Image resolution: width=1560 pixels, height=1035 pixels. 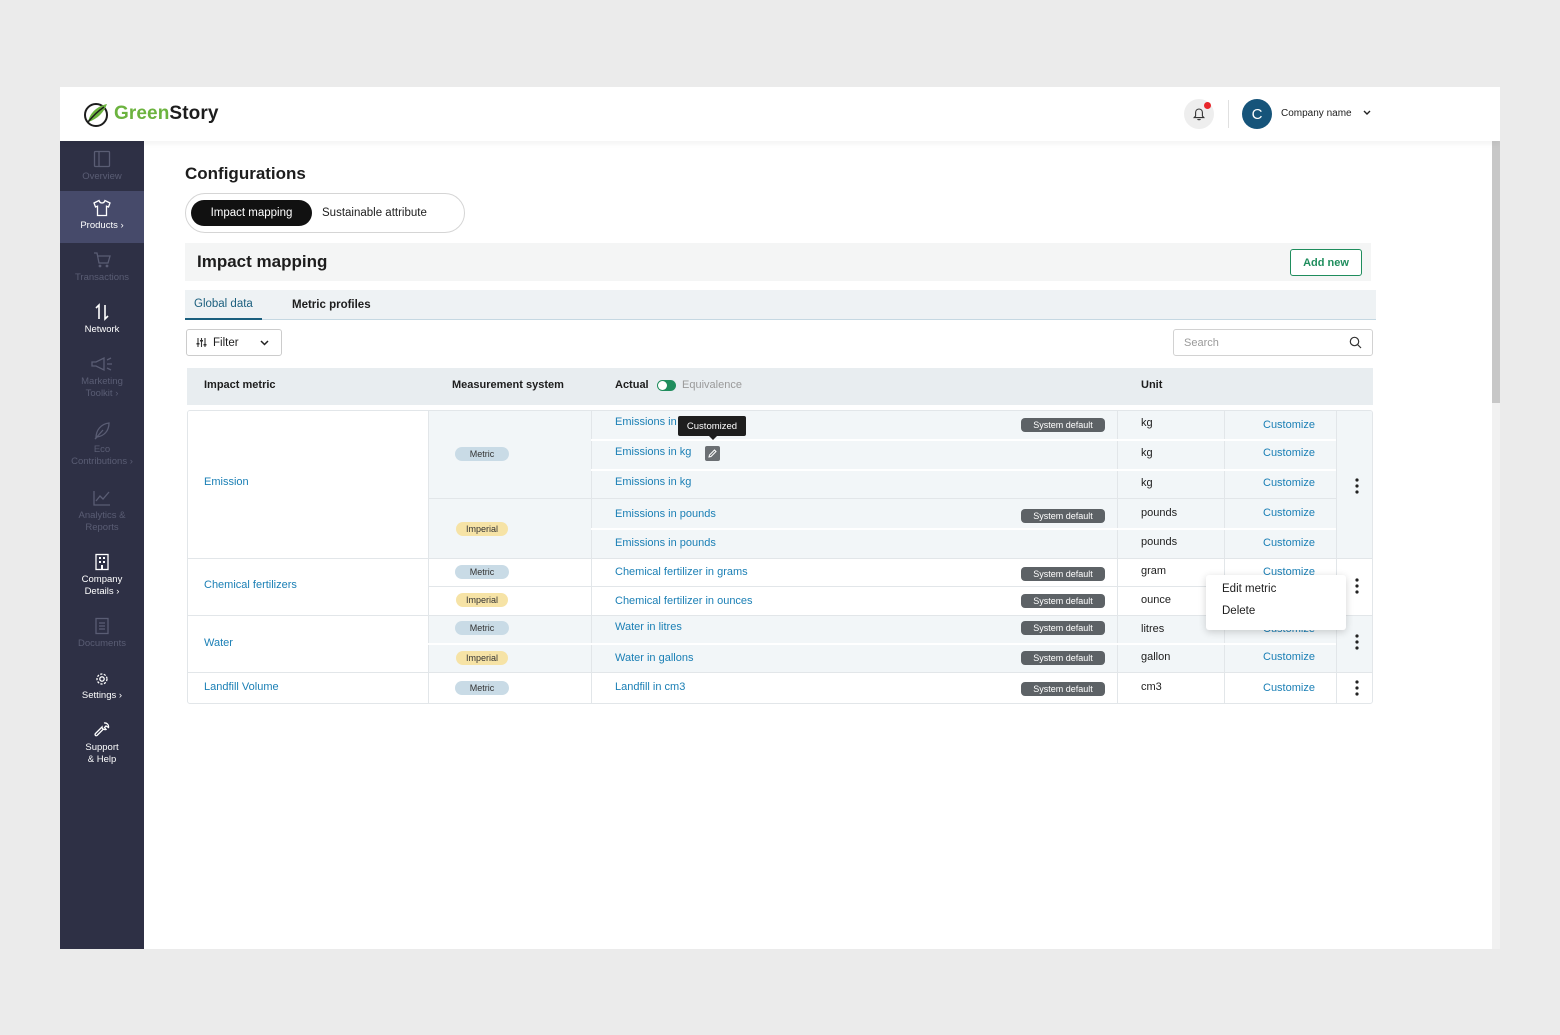 What do you see at coordinates (1249, 589) in the screenshot?
I see `edit-metric-menu-item: Edit metric` at bounding box center [1249, 589].